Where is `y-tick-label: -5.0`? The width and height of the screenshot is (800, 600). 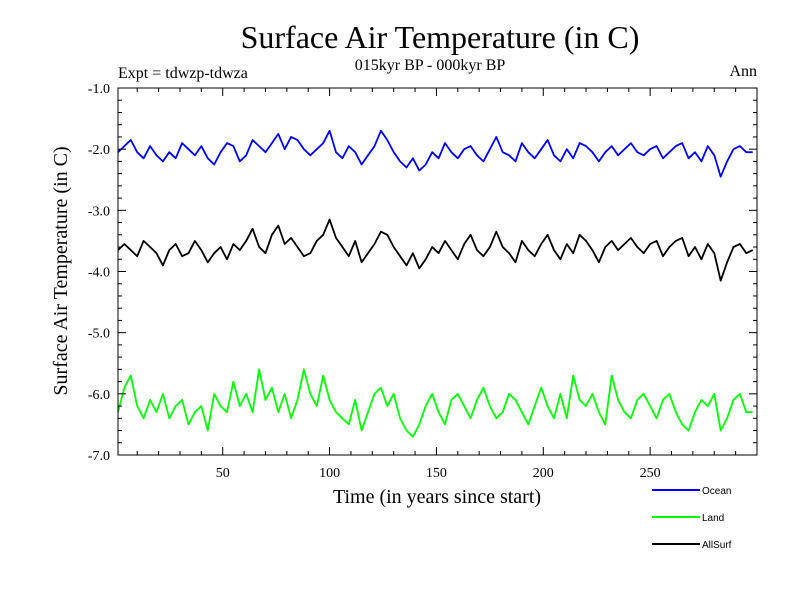 y-tick-label: -5.0 is located at coordinates (99, 334).